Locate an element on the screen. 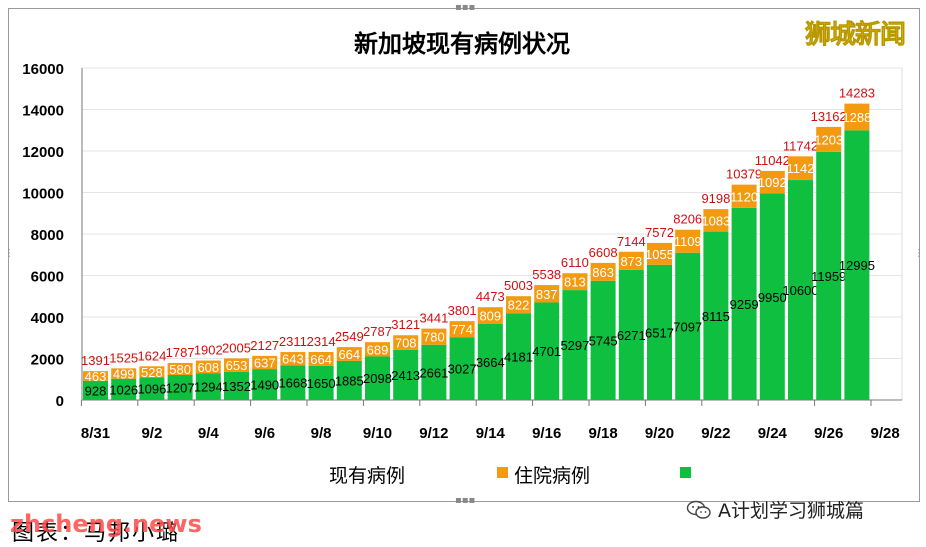  data-label-total: 13162 is located at coordinates (829, 116).